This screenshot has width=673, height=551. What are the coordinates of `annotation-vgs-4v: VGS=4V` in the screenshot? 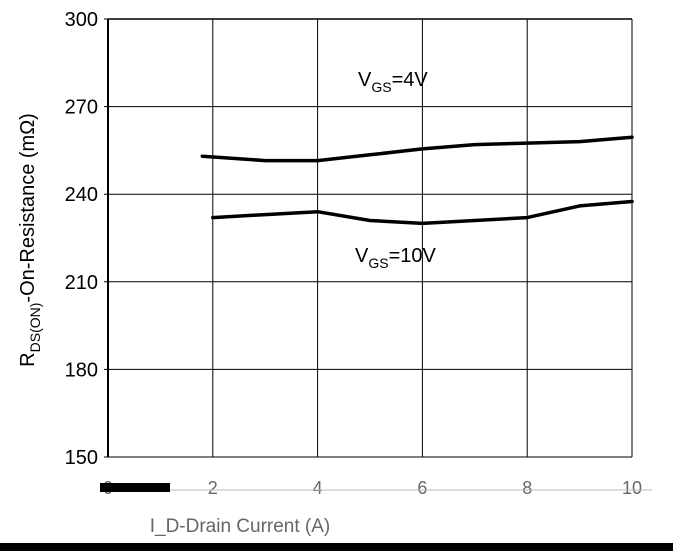 It's located at (393, 82).